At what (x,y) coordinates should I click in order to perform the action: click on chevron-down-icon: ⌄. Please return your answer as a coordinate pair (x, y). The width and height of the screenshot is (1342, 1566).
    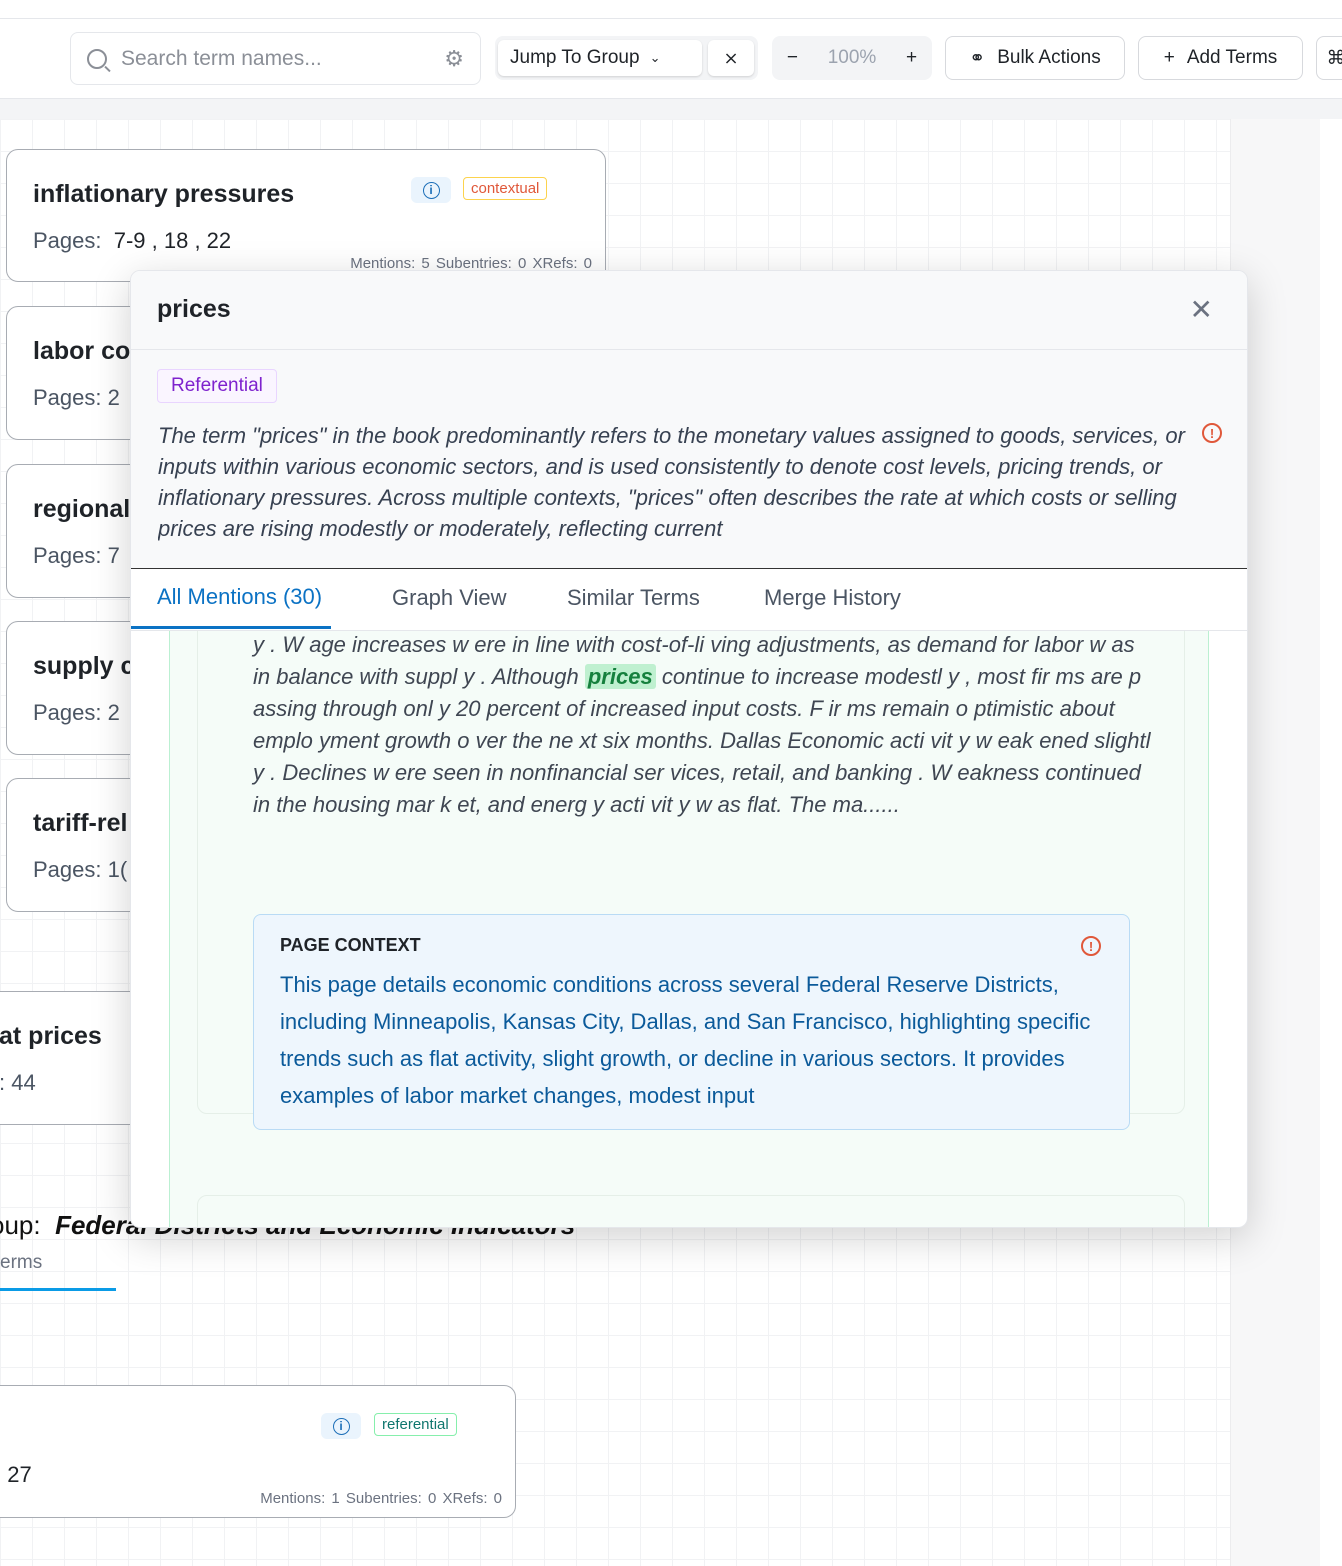
    Looking at the image, I should click on (655, 57).